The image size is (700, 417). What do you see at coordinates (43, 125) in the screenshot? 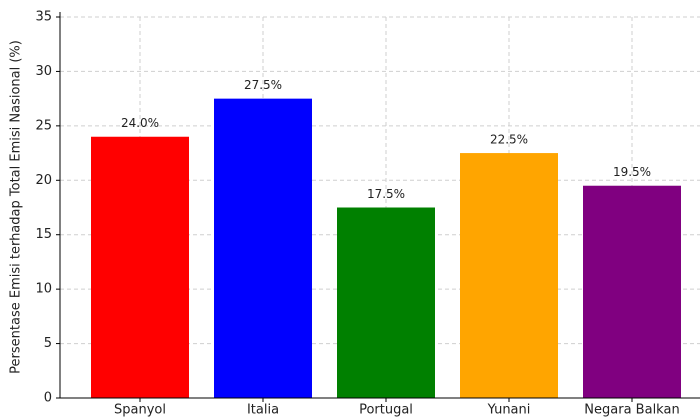
I see `y-tick-label: 25` at bounding box center [43, 125].